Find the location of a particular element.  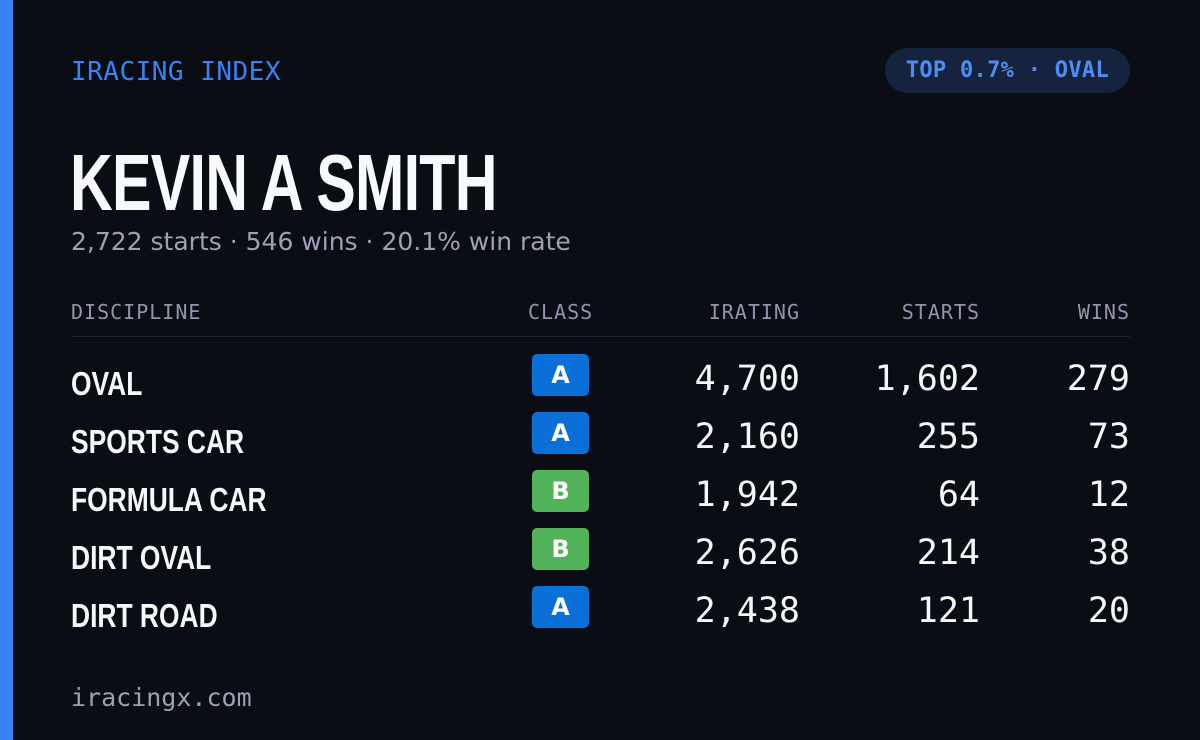

table-row: FORMULA CAR B 1,942 64 12 is located at coordinates (600, 493).